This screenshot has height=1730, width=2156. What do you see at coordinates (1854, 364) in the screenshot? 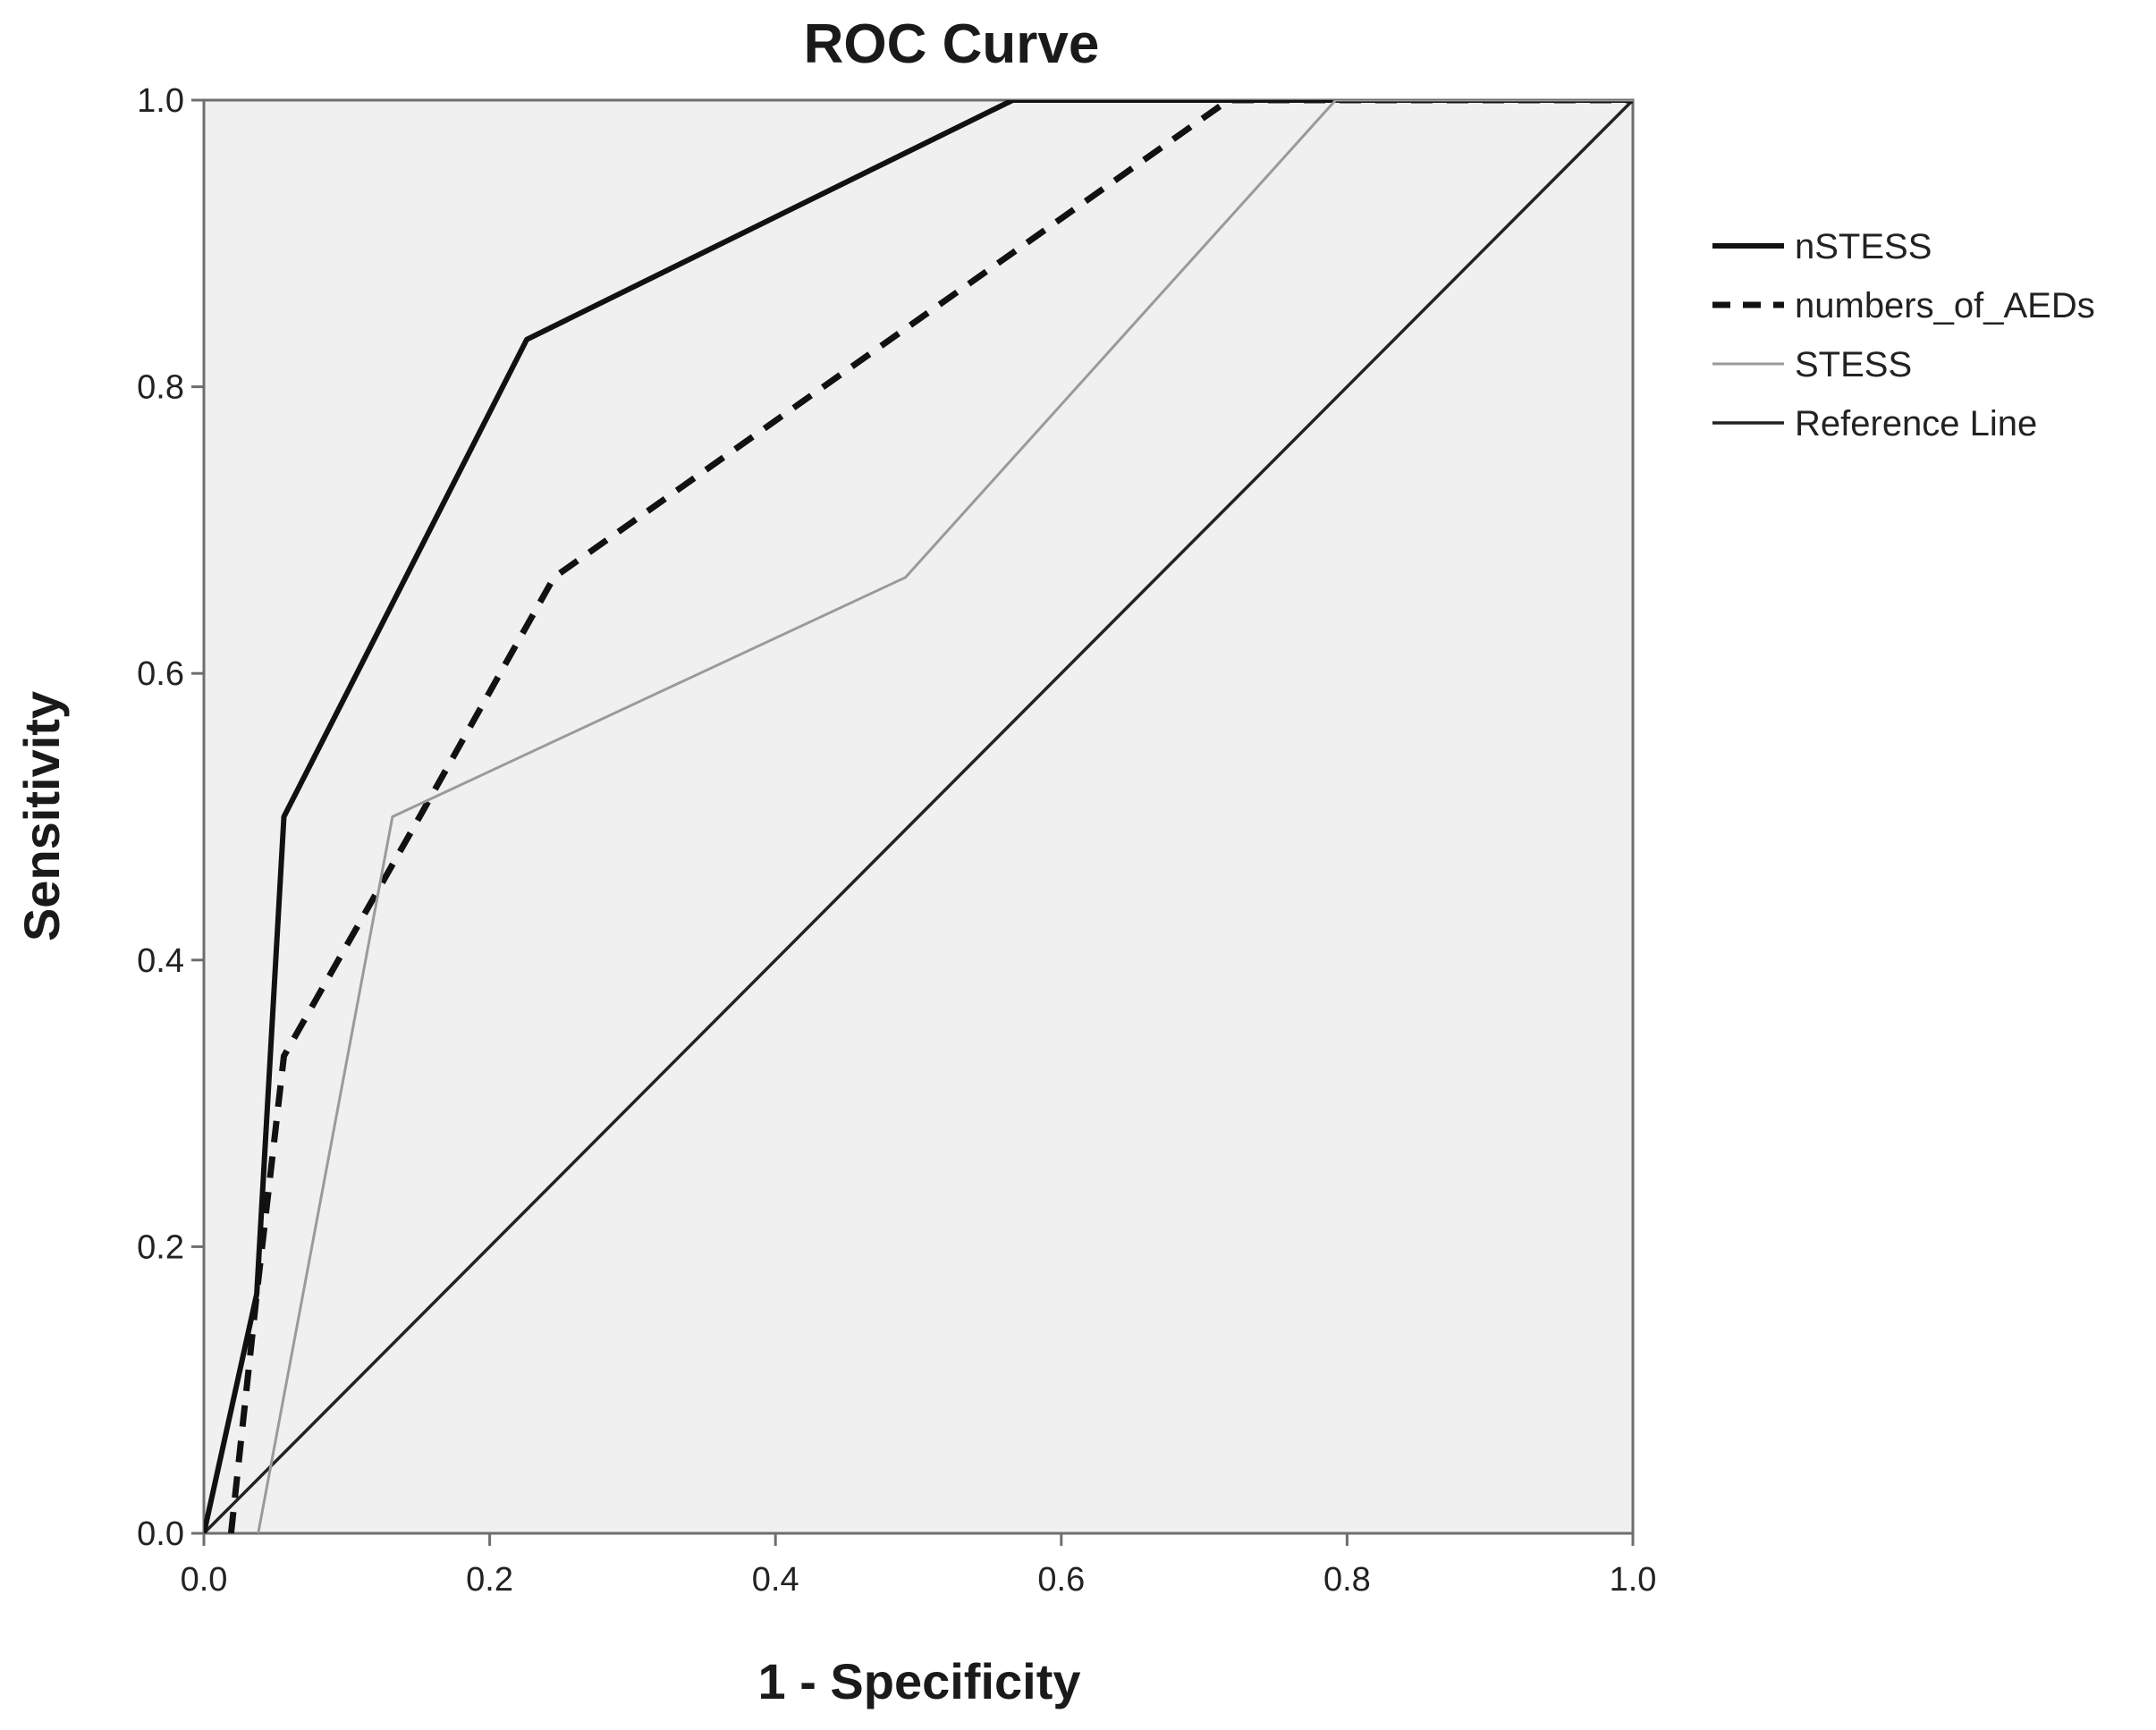
I see `legend-label: STESS` at bounding box center [1854, 364].